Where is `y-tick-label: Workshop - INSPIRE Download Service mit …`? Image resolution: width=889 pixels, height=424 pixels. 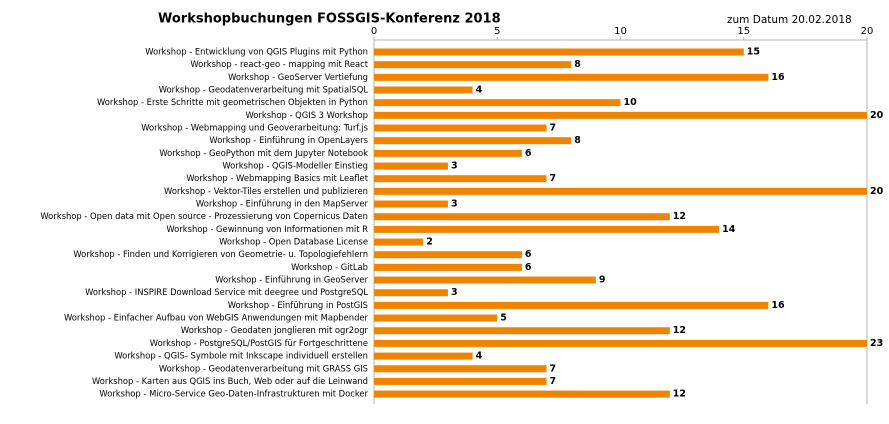 y-tick-label: Workshop - INSPIRE Download Service mit … is located at coordinates (226, 292).